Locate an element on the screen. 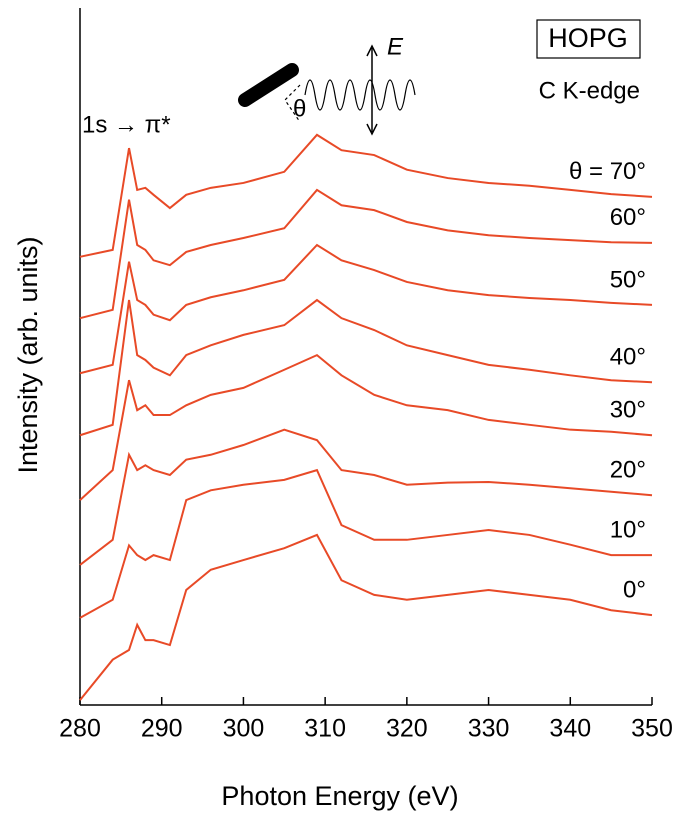 The width and height of the screenshot is (681, 821). angle-mark is located at coordinates (292, 103).